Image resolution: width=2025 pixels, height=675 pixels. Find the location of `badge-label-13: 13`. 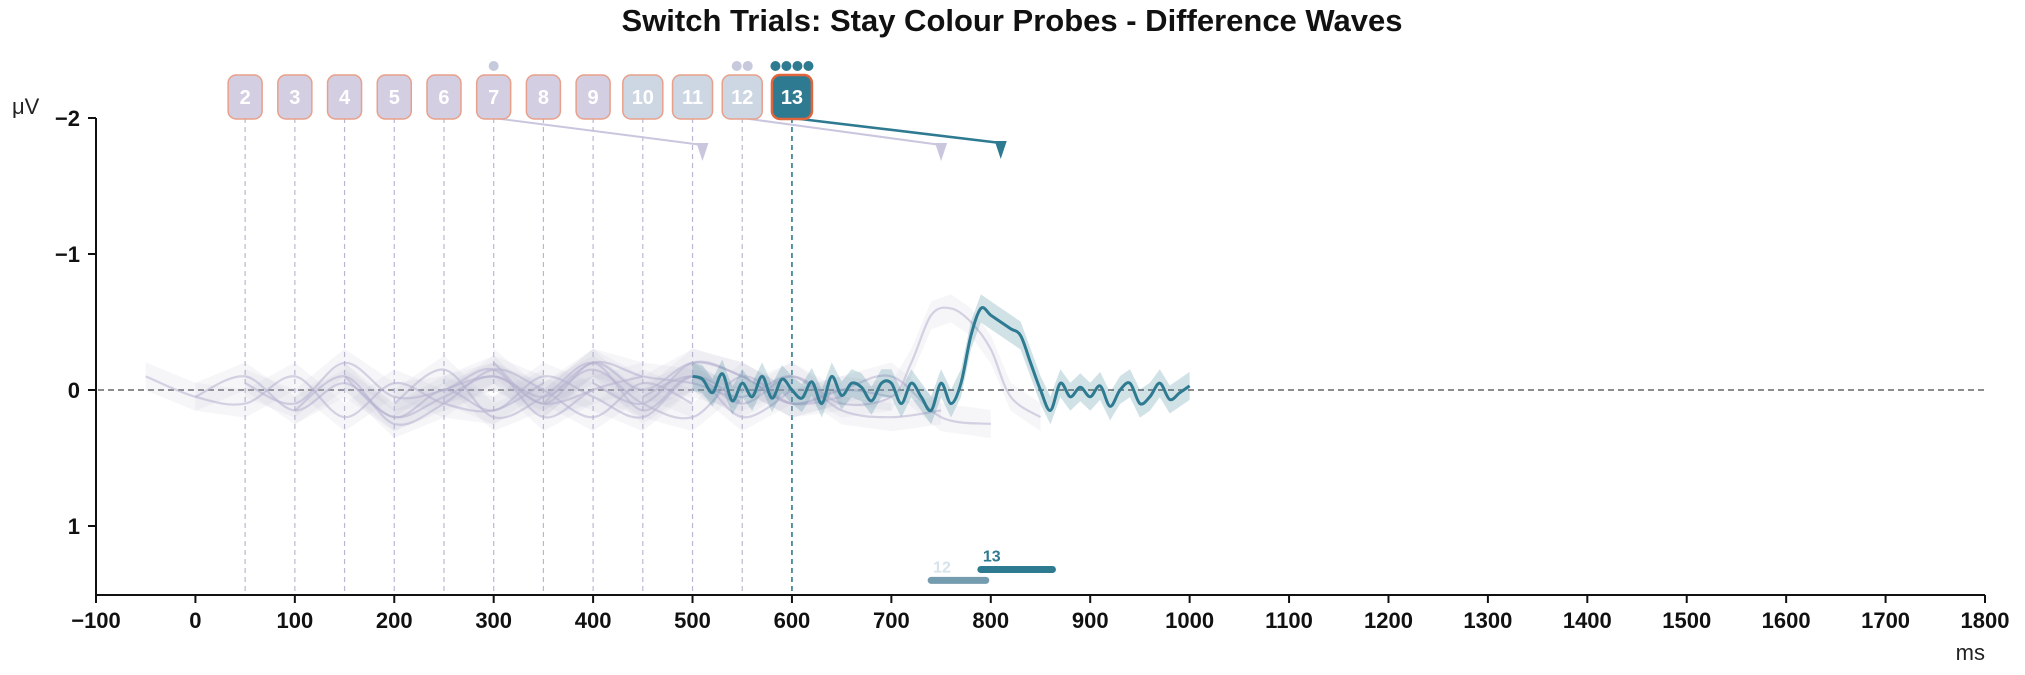

badge-label-13: 13 is located at coordinates (792, 98).